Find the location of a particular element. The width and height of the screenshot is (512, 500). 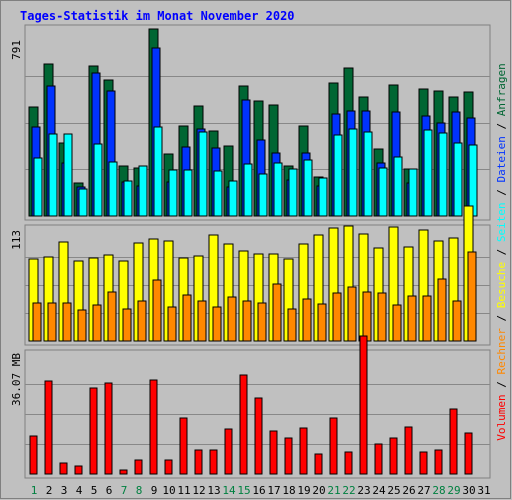

y-axis-max-label: 113 is located at coordinates (16, 240).